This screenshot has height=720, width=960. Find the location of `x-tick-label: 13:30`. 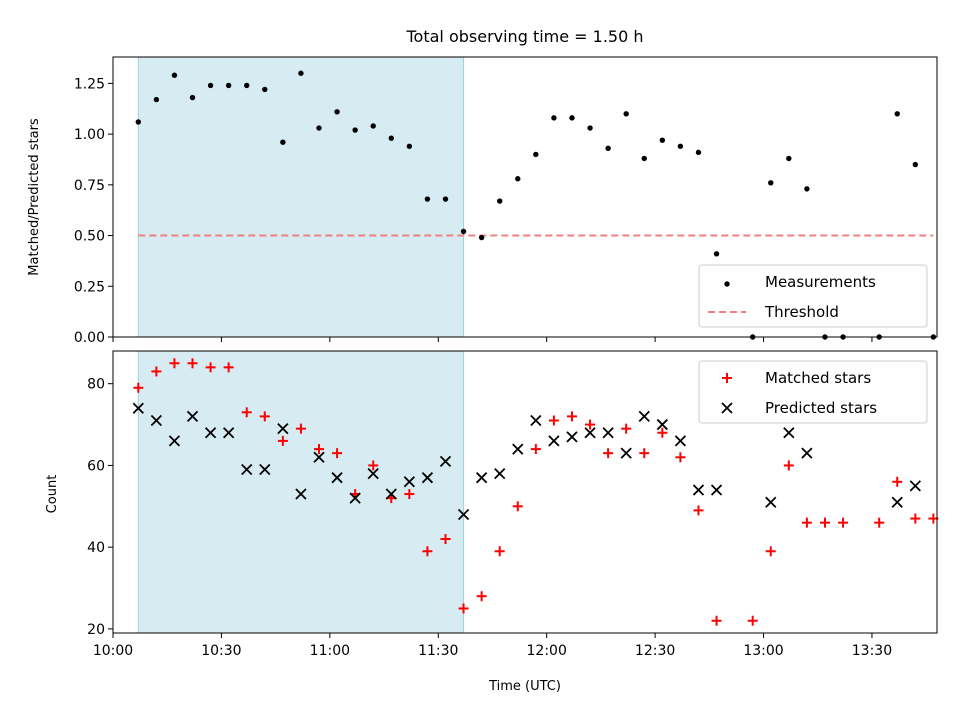

x-tick-label: 13:30 is located at coordinates (872, 651).